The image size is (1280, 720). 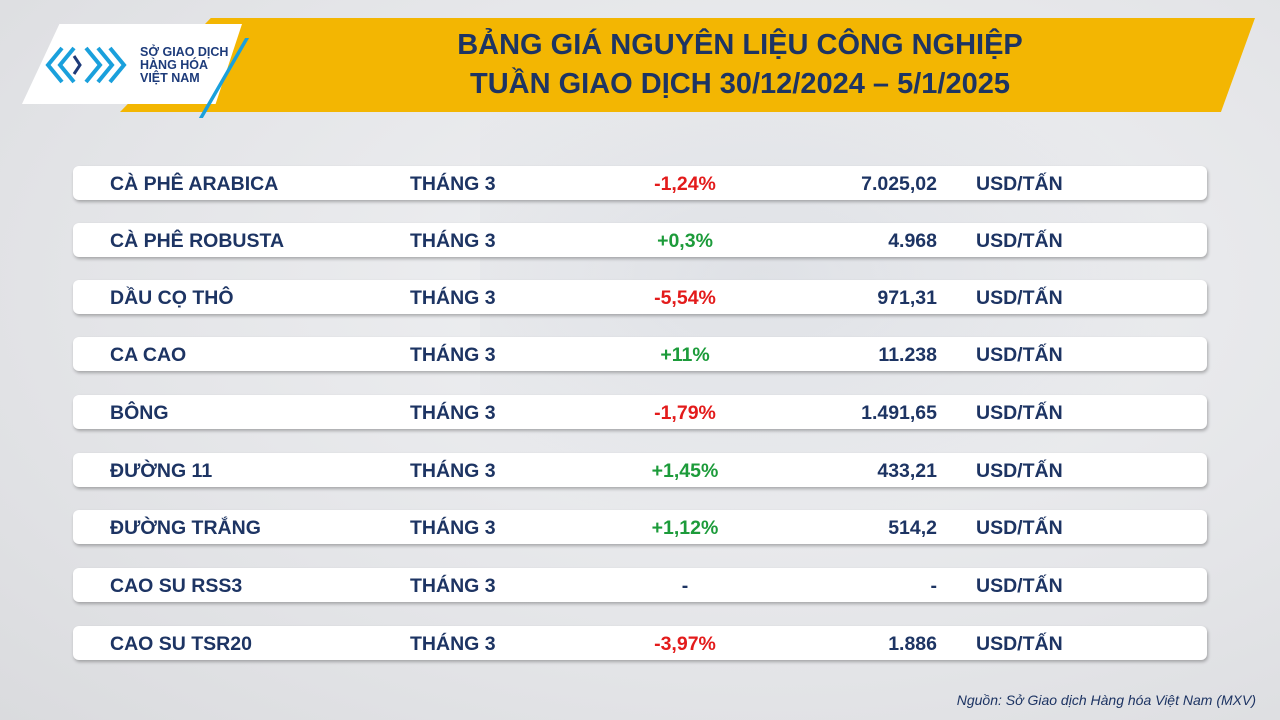 I want to click on title-line-1: BẢNG GIÁ NGUYÊN LIỆU CÔNG NGHIỆP, so click(x=740, y=45).